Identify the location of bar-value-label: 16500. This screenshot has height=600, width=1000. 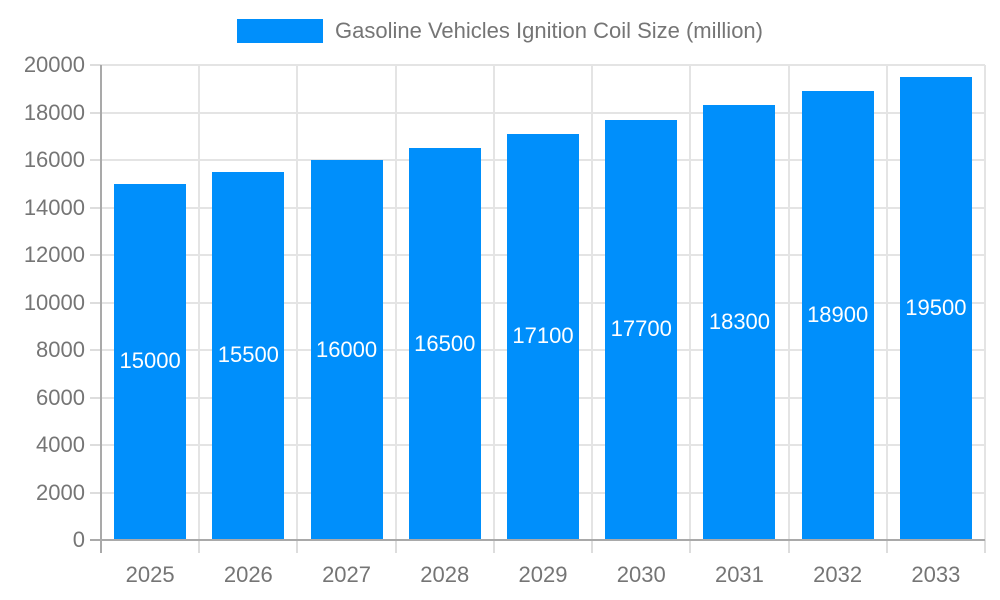
(445, 343).